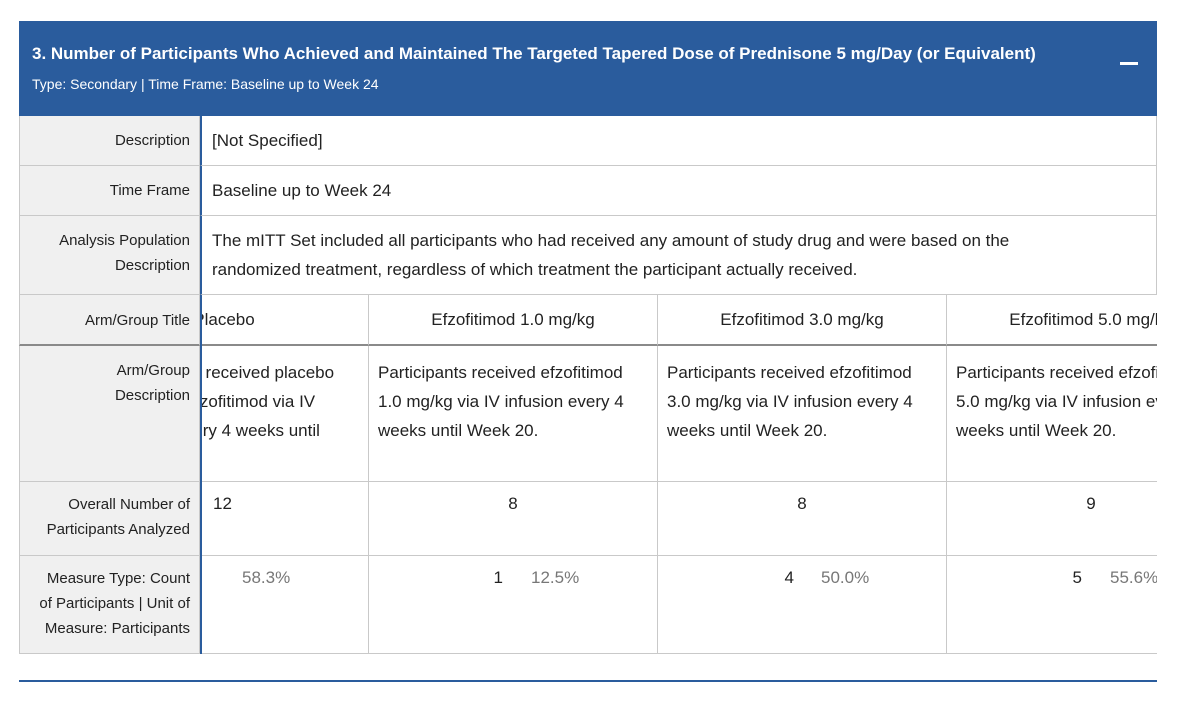  I want to click on arm-description-line: 1.0 mg/kg via IV infusion every 4, so click(501, 401).